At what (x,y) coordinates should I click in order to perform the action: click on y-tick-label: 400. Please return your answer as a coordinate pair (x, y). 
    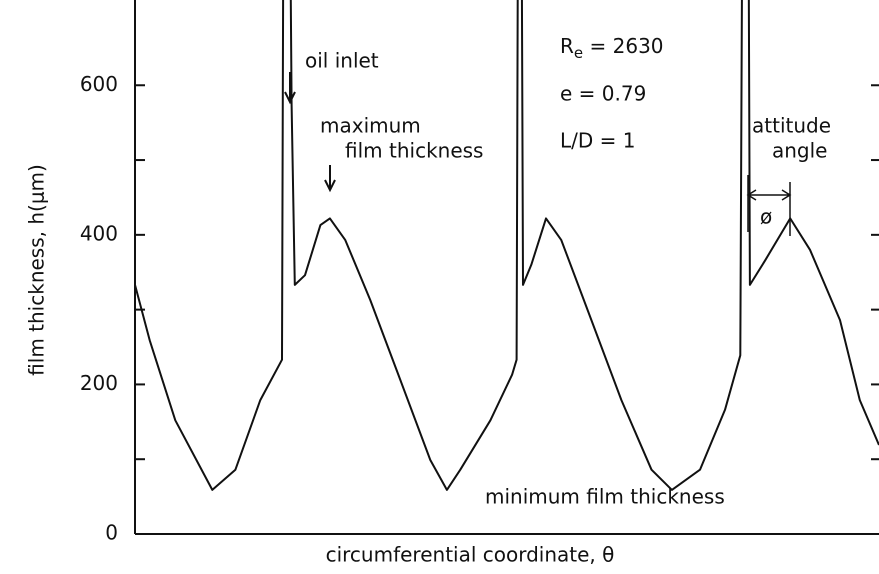
    Looking at the image, I should click on (99, 233).